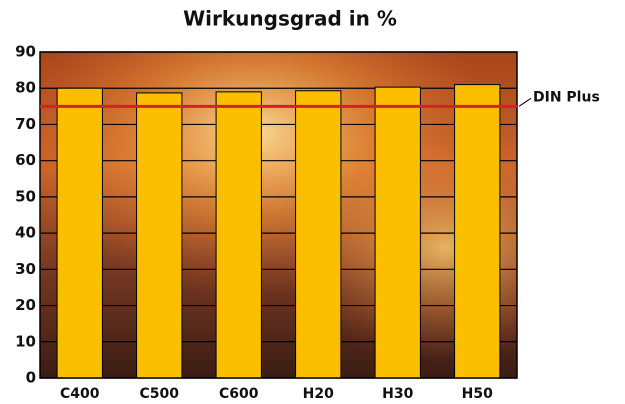 This screenshot has width=625, height=404. What do you see at coordinates (25, 88) in the screenshot?
I see `y-tick-label: 80` at bounding box center [25, 88].